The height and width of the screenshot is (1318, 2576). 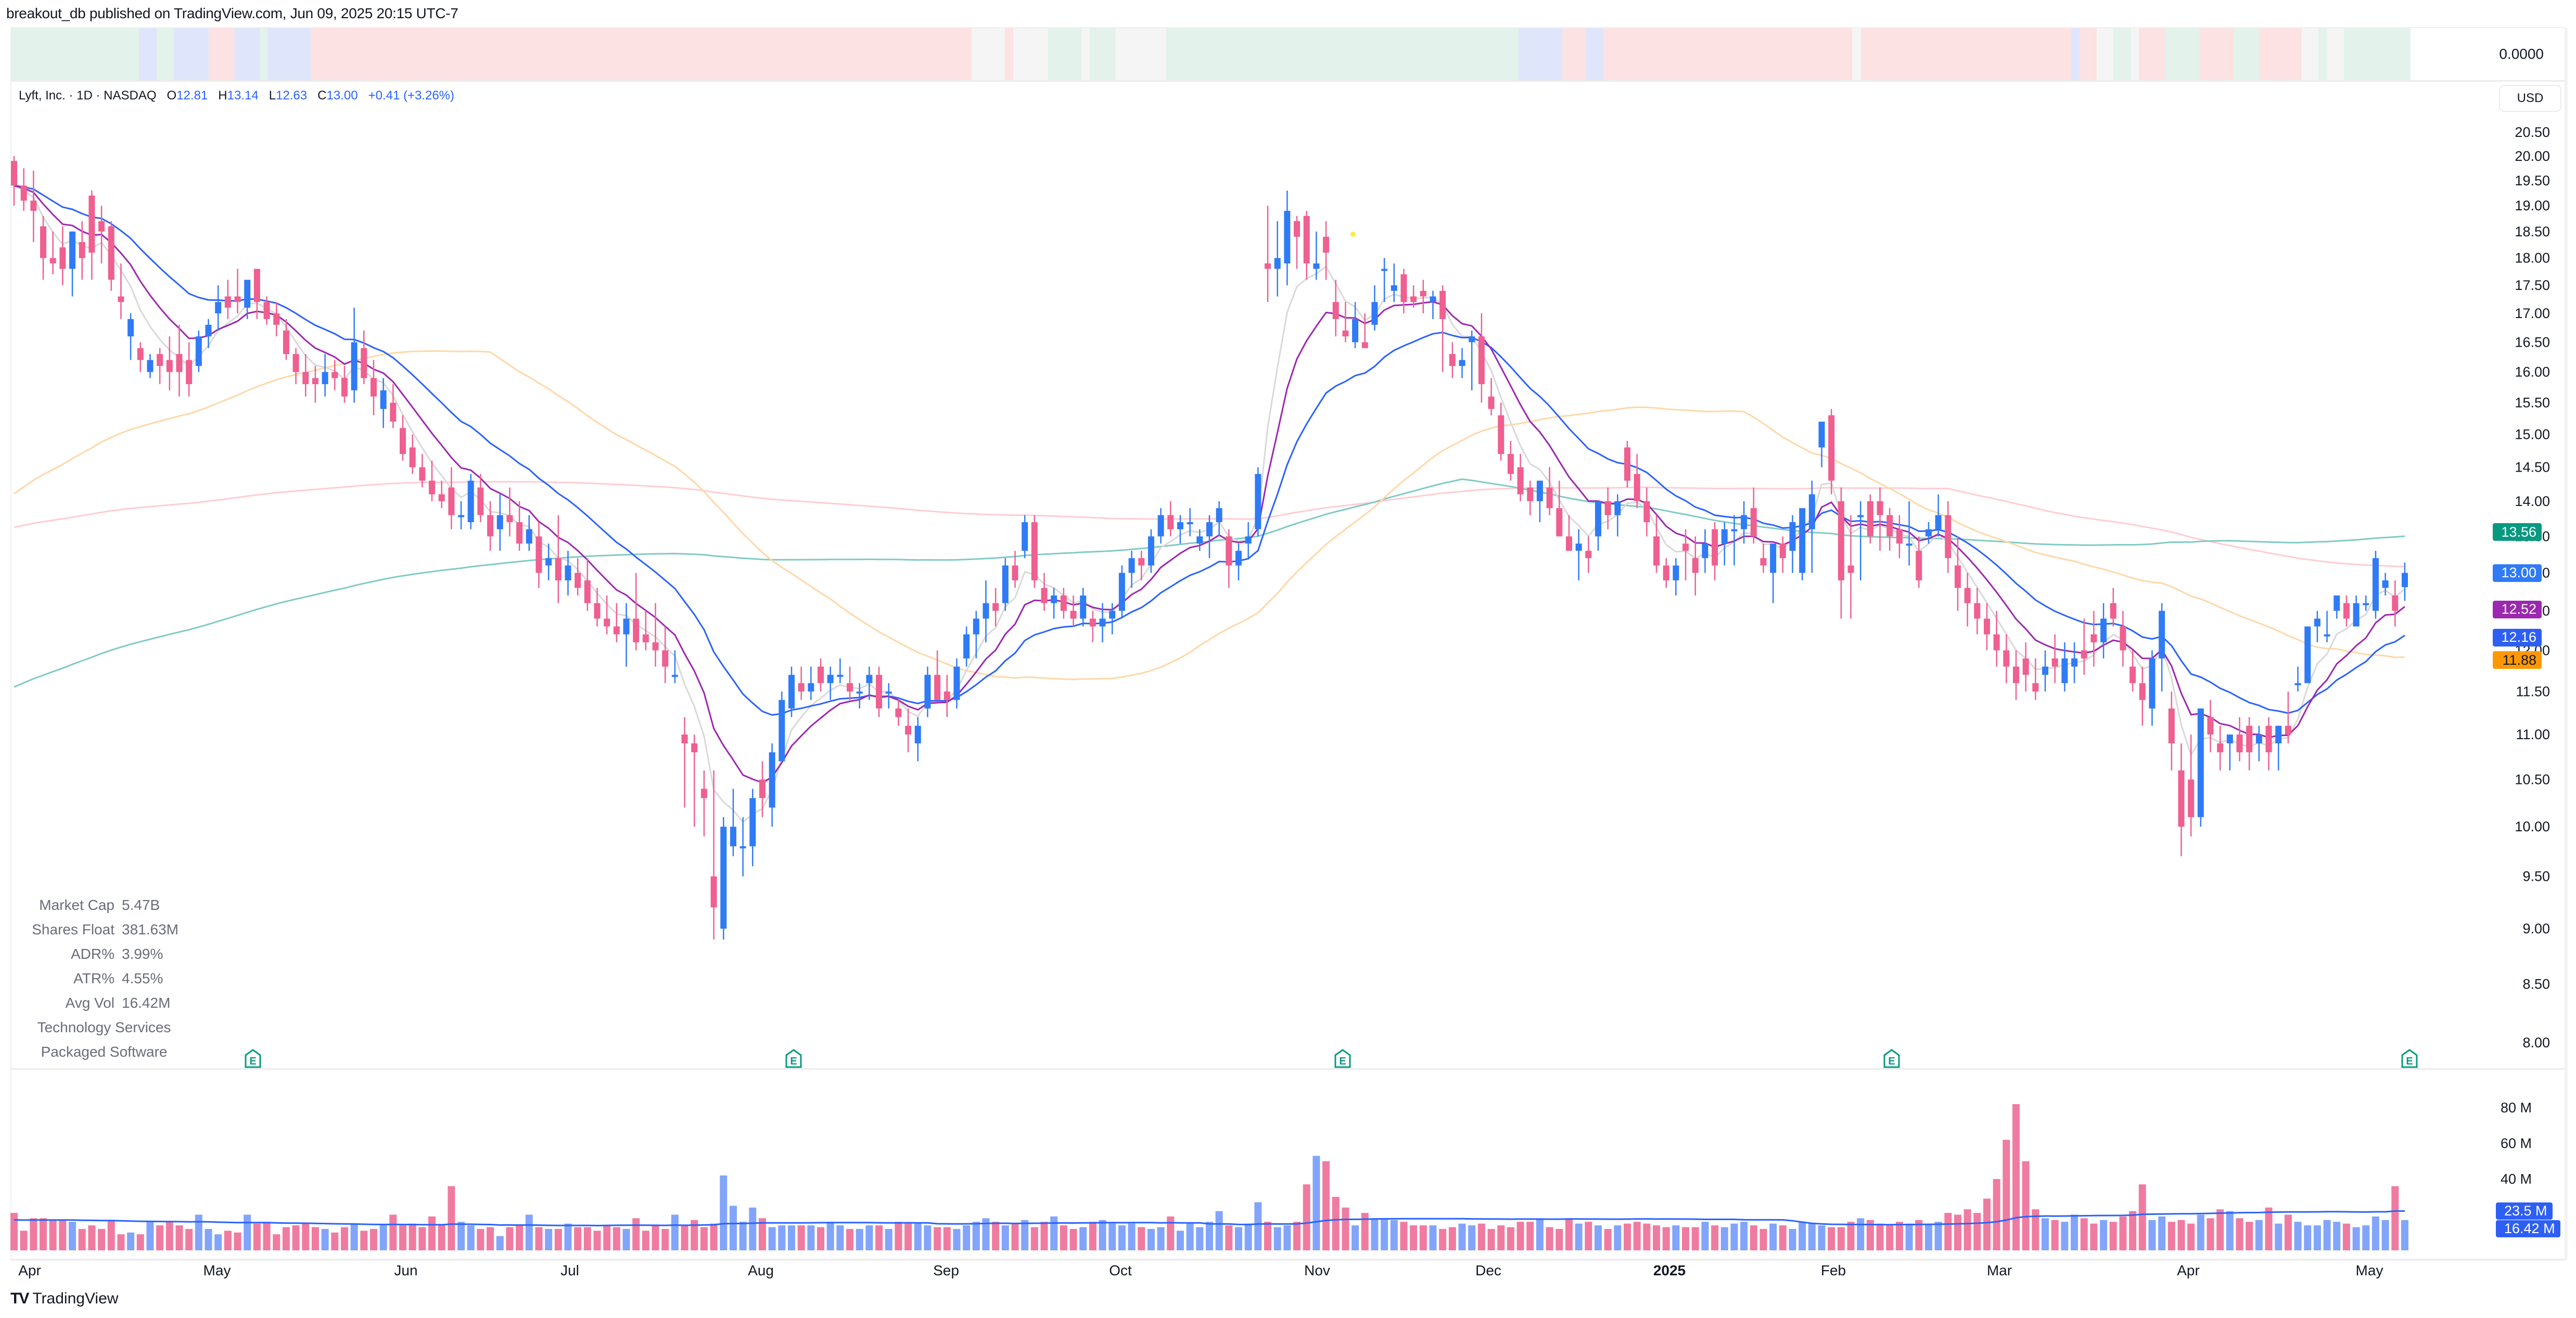 I want to click on y-axis-tick: 10.50, so click(x=2532, y=780).